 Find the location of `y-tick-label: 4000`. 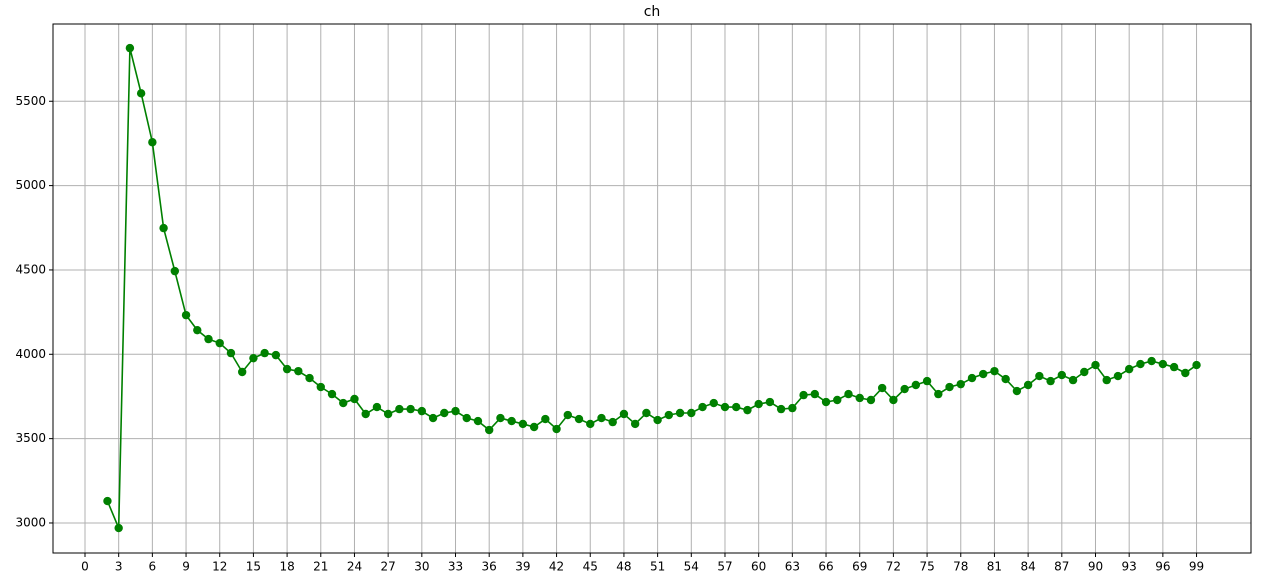

y-tick-label: 4000 is located at coordinates (30, 354).